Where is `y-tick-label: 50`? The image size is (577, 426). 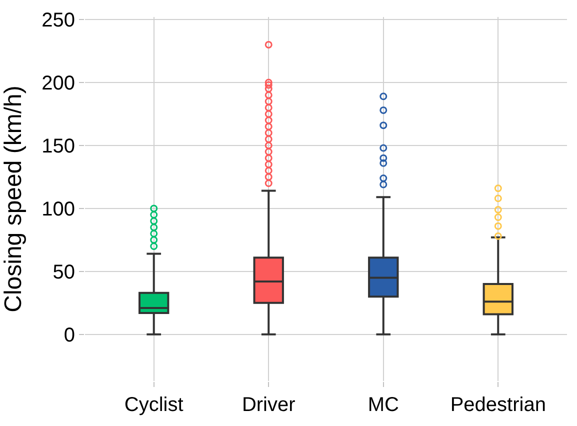
y-tick-label: 50 is located at coordinates (63, 272).